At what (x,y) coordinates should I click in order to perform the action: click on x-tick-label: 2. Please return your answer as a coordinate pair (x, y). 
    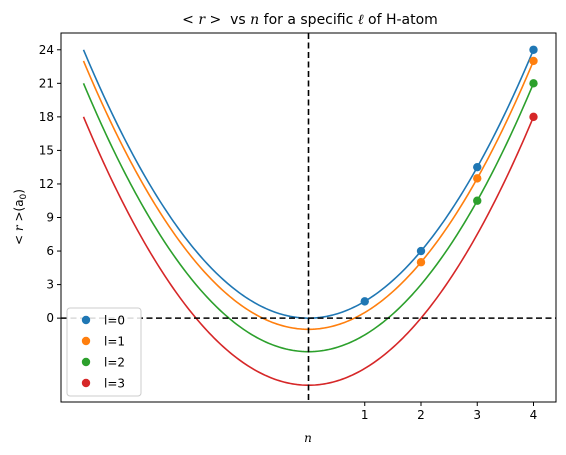
    Looking at the image, I should click on (421, 415).